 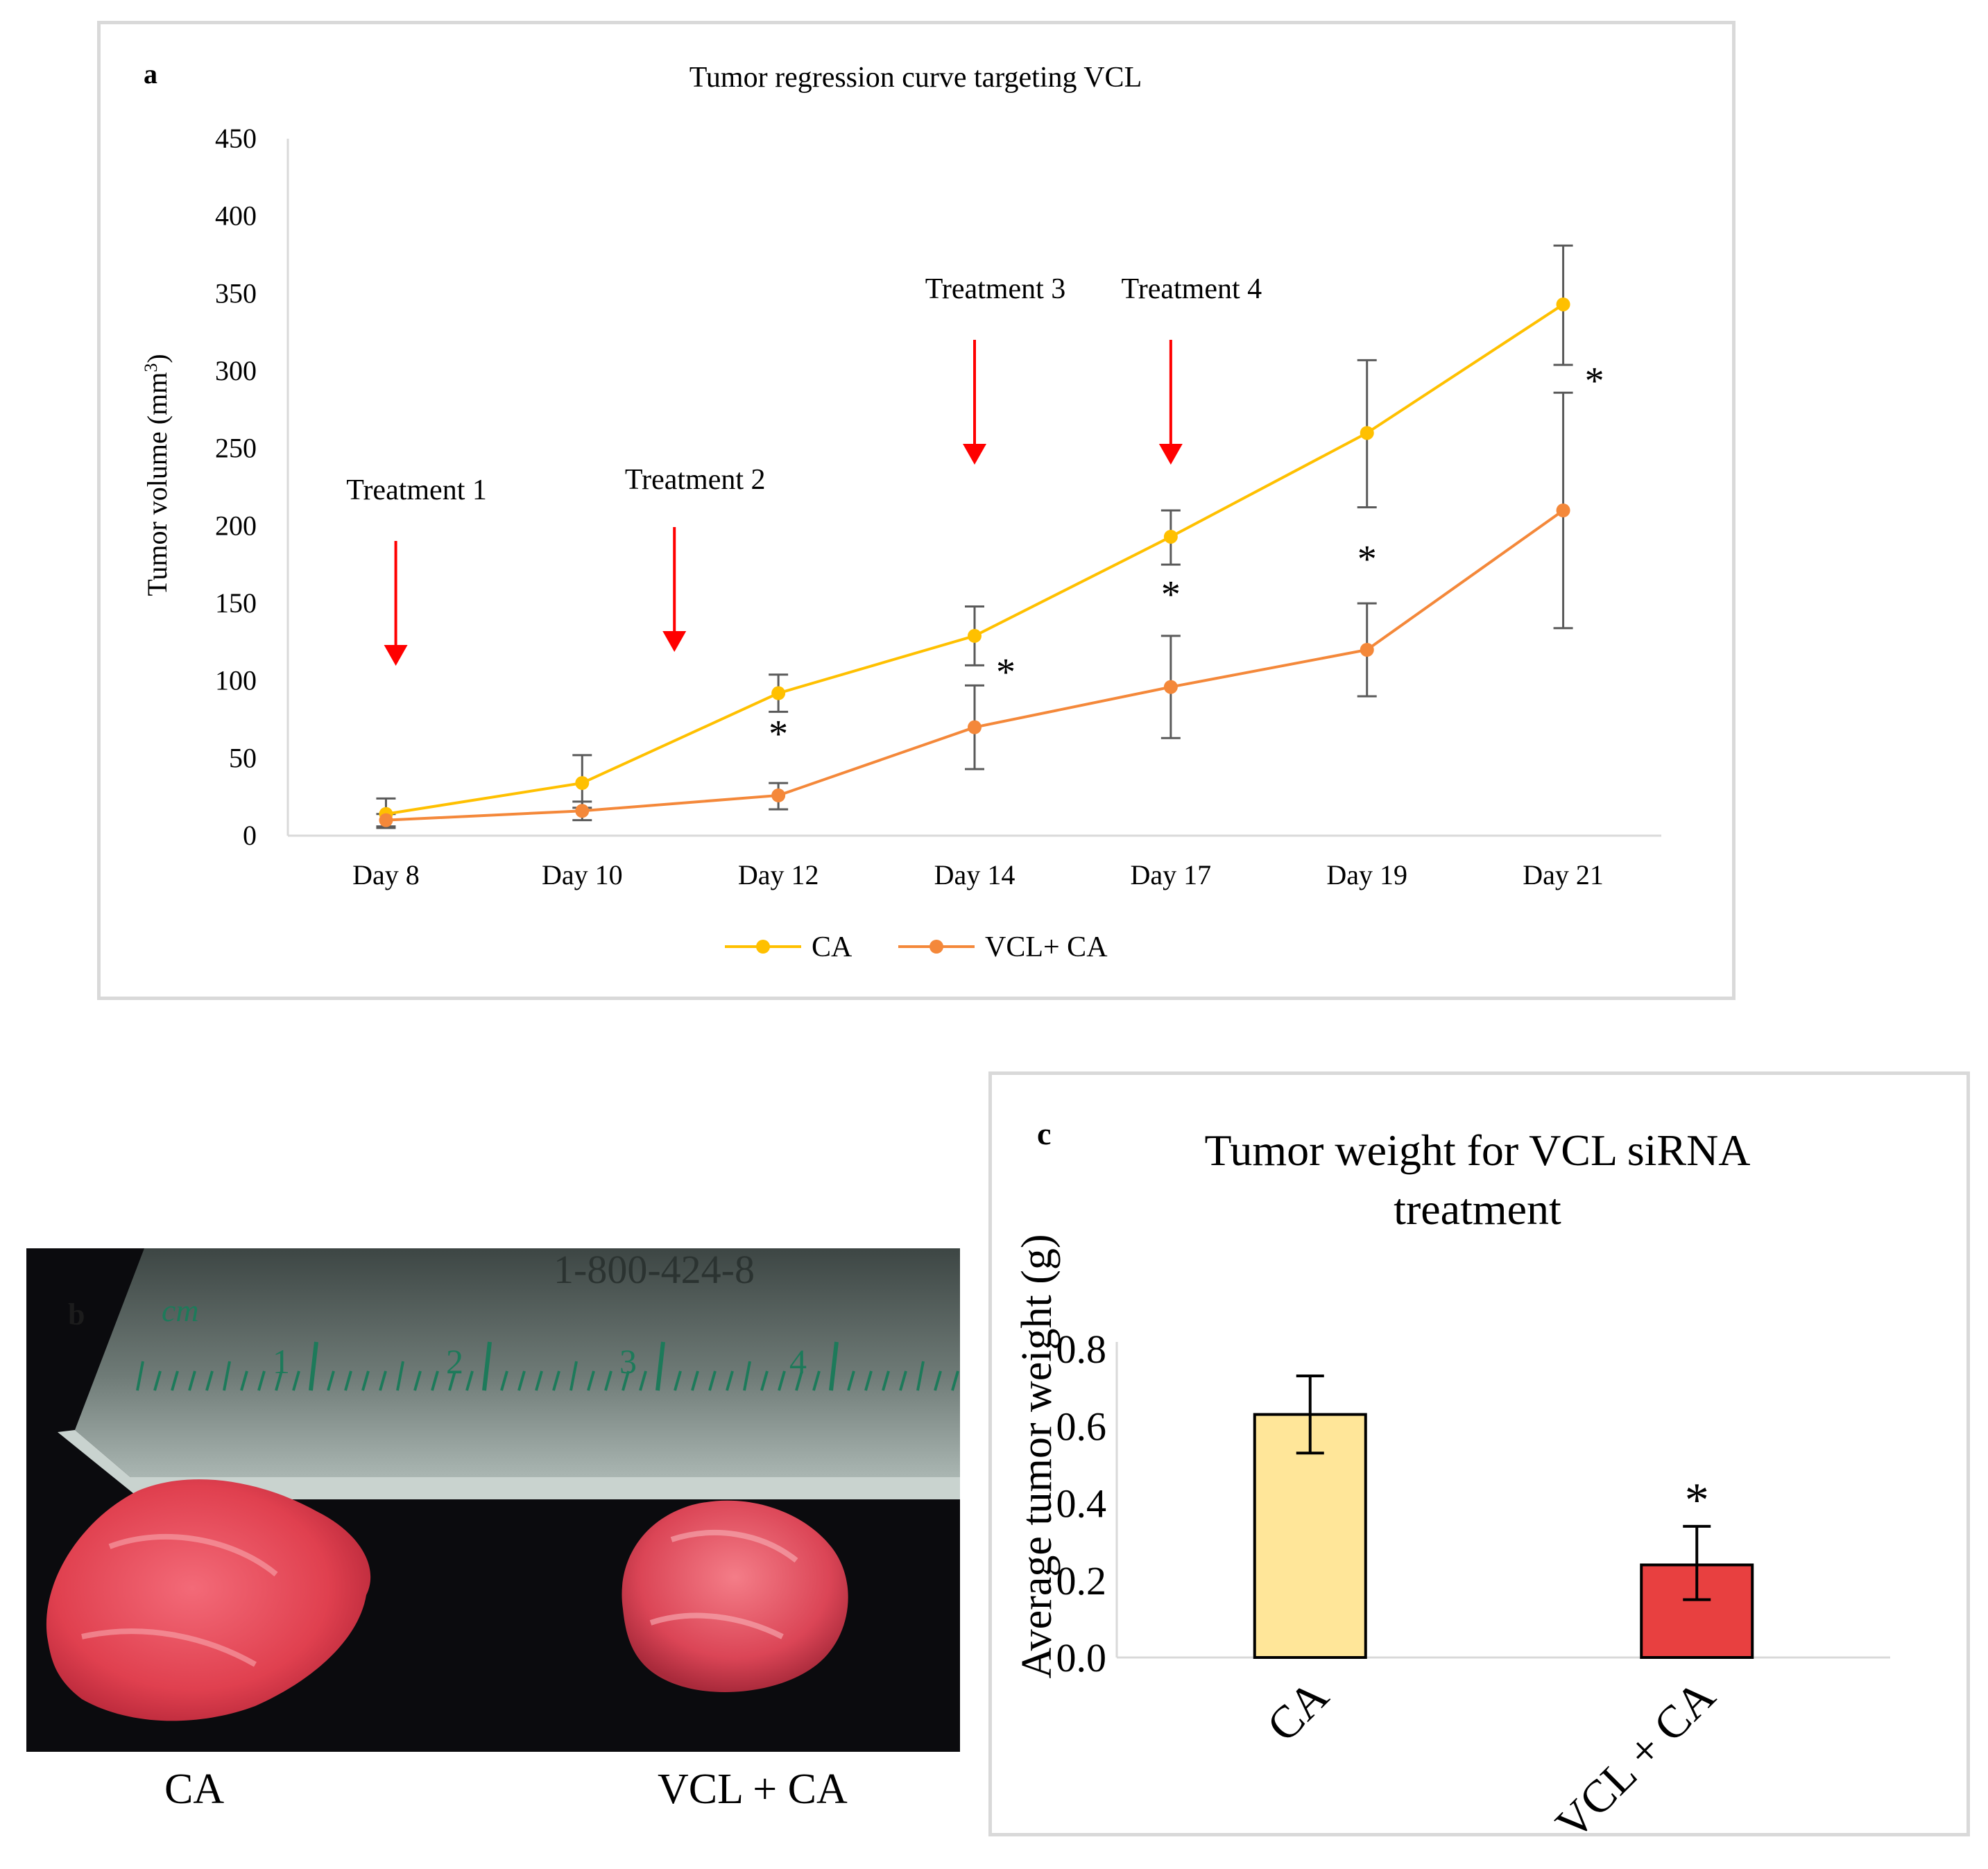 I want to click on panel-c-letter: c, so click(x=1044, y=1133).